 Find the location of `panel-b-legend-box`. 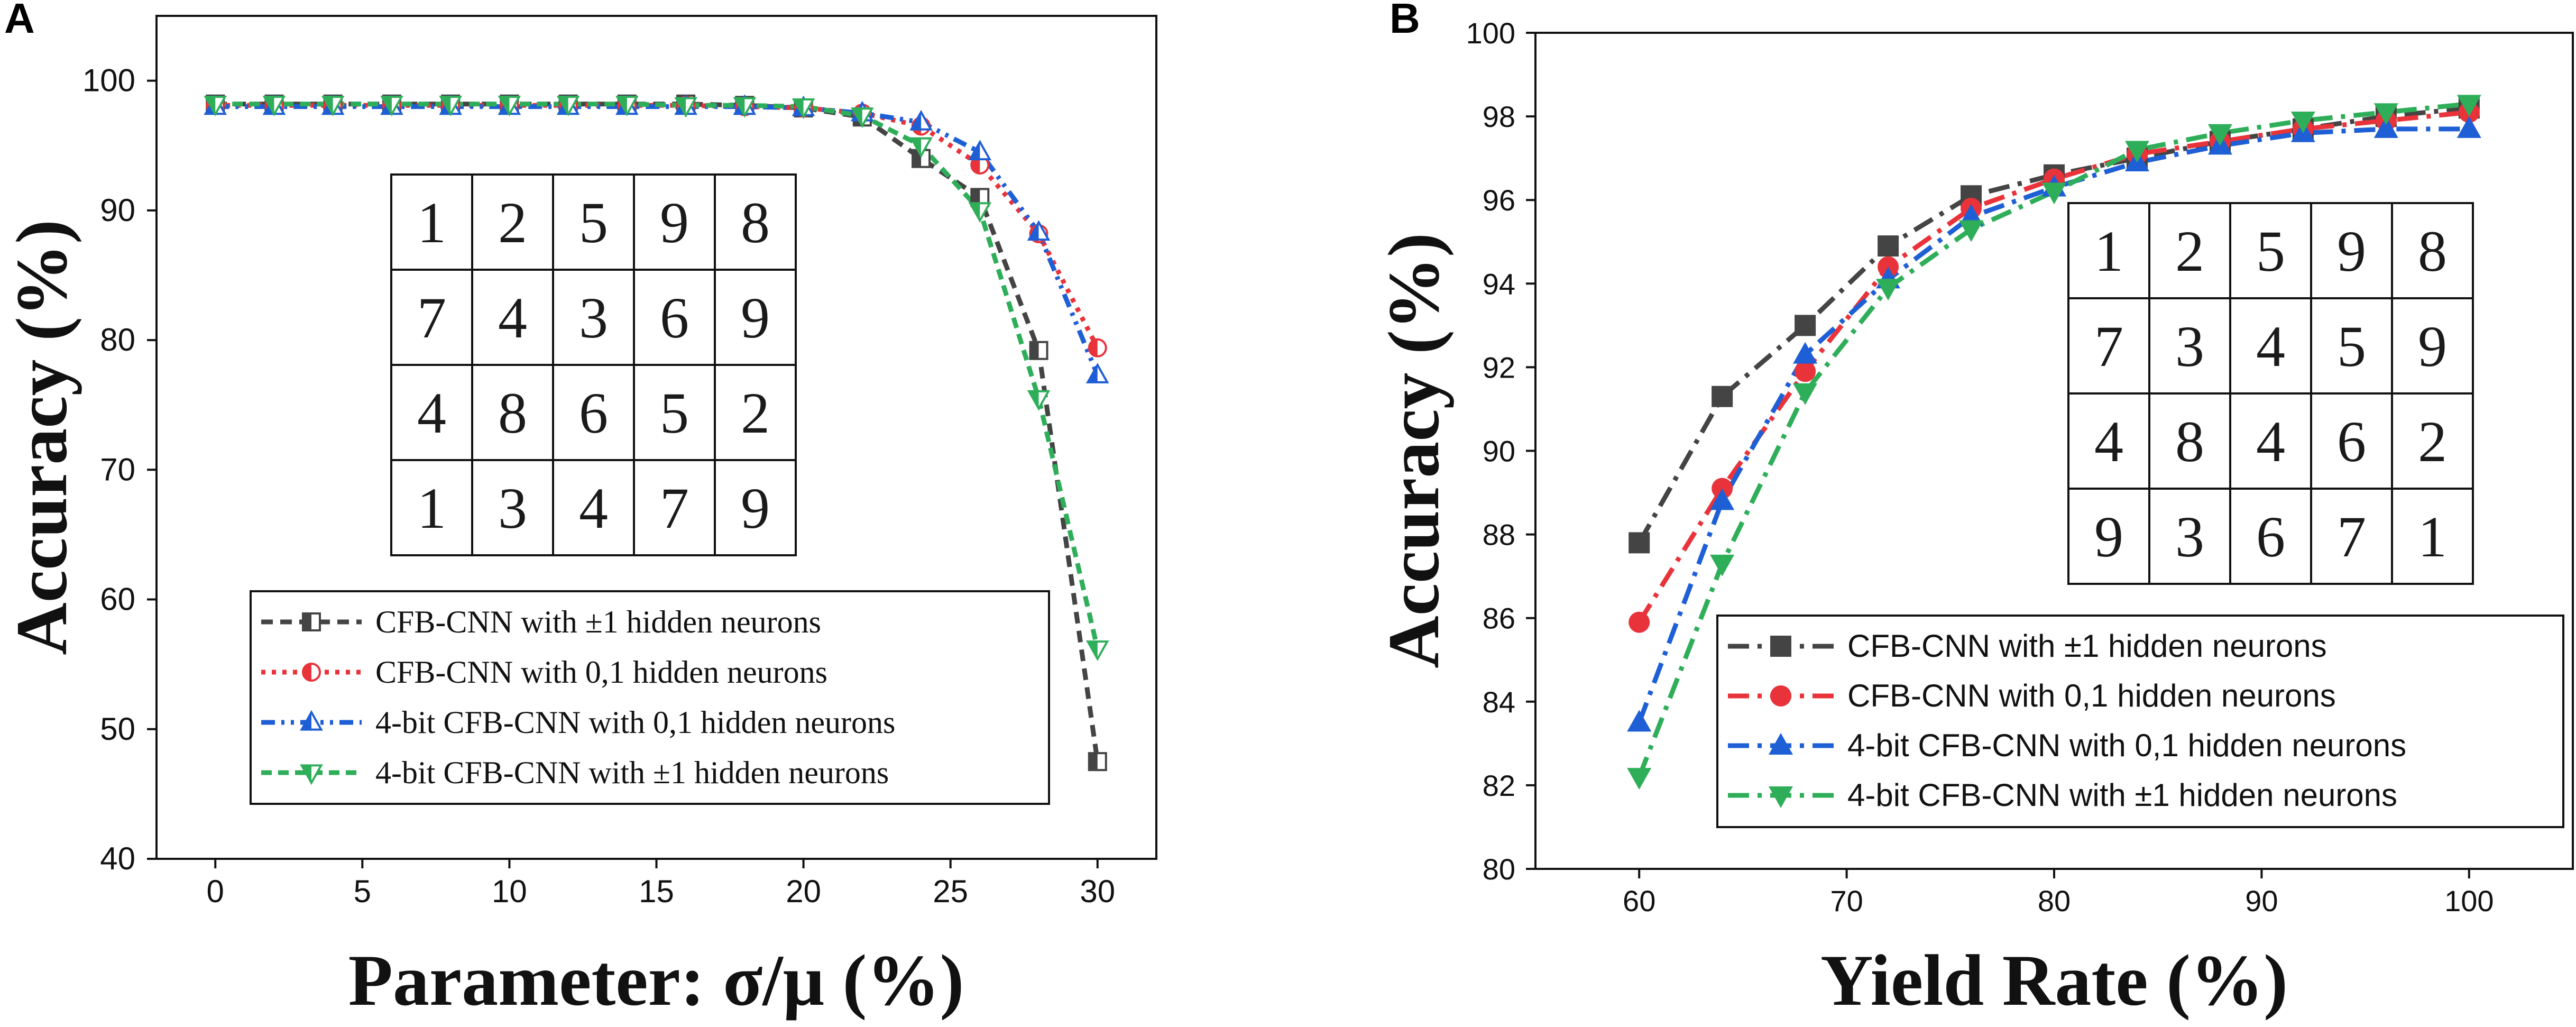

panel-b-legend-box is located at coordinates (2140, 722).